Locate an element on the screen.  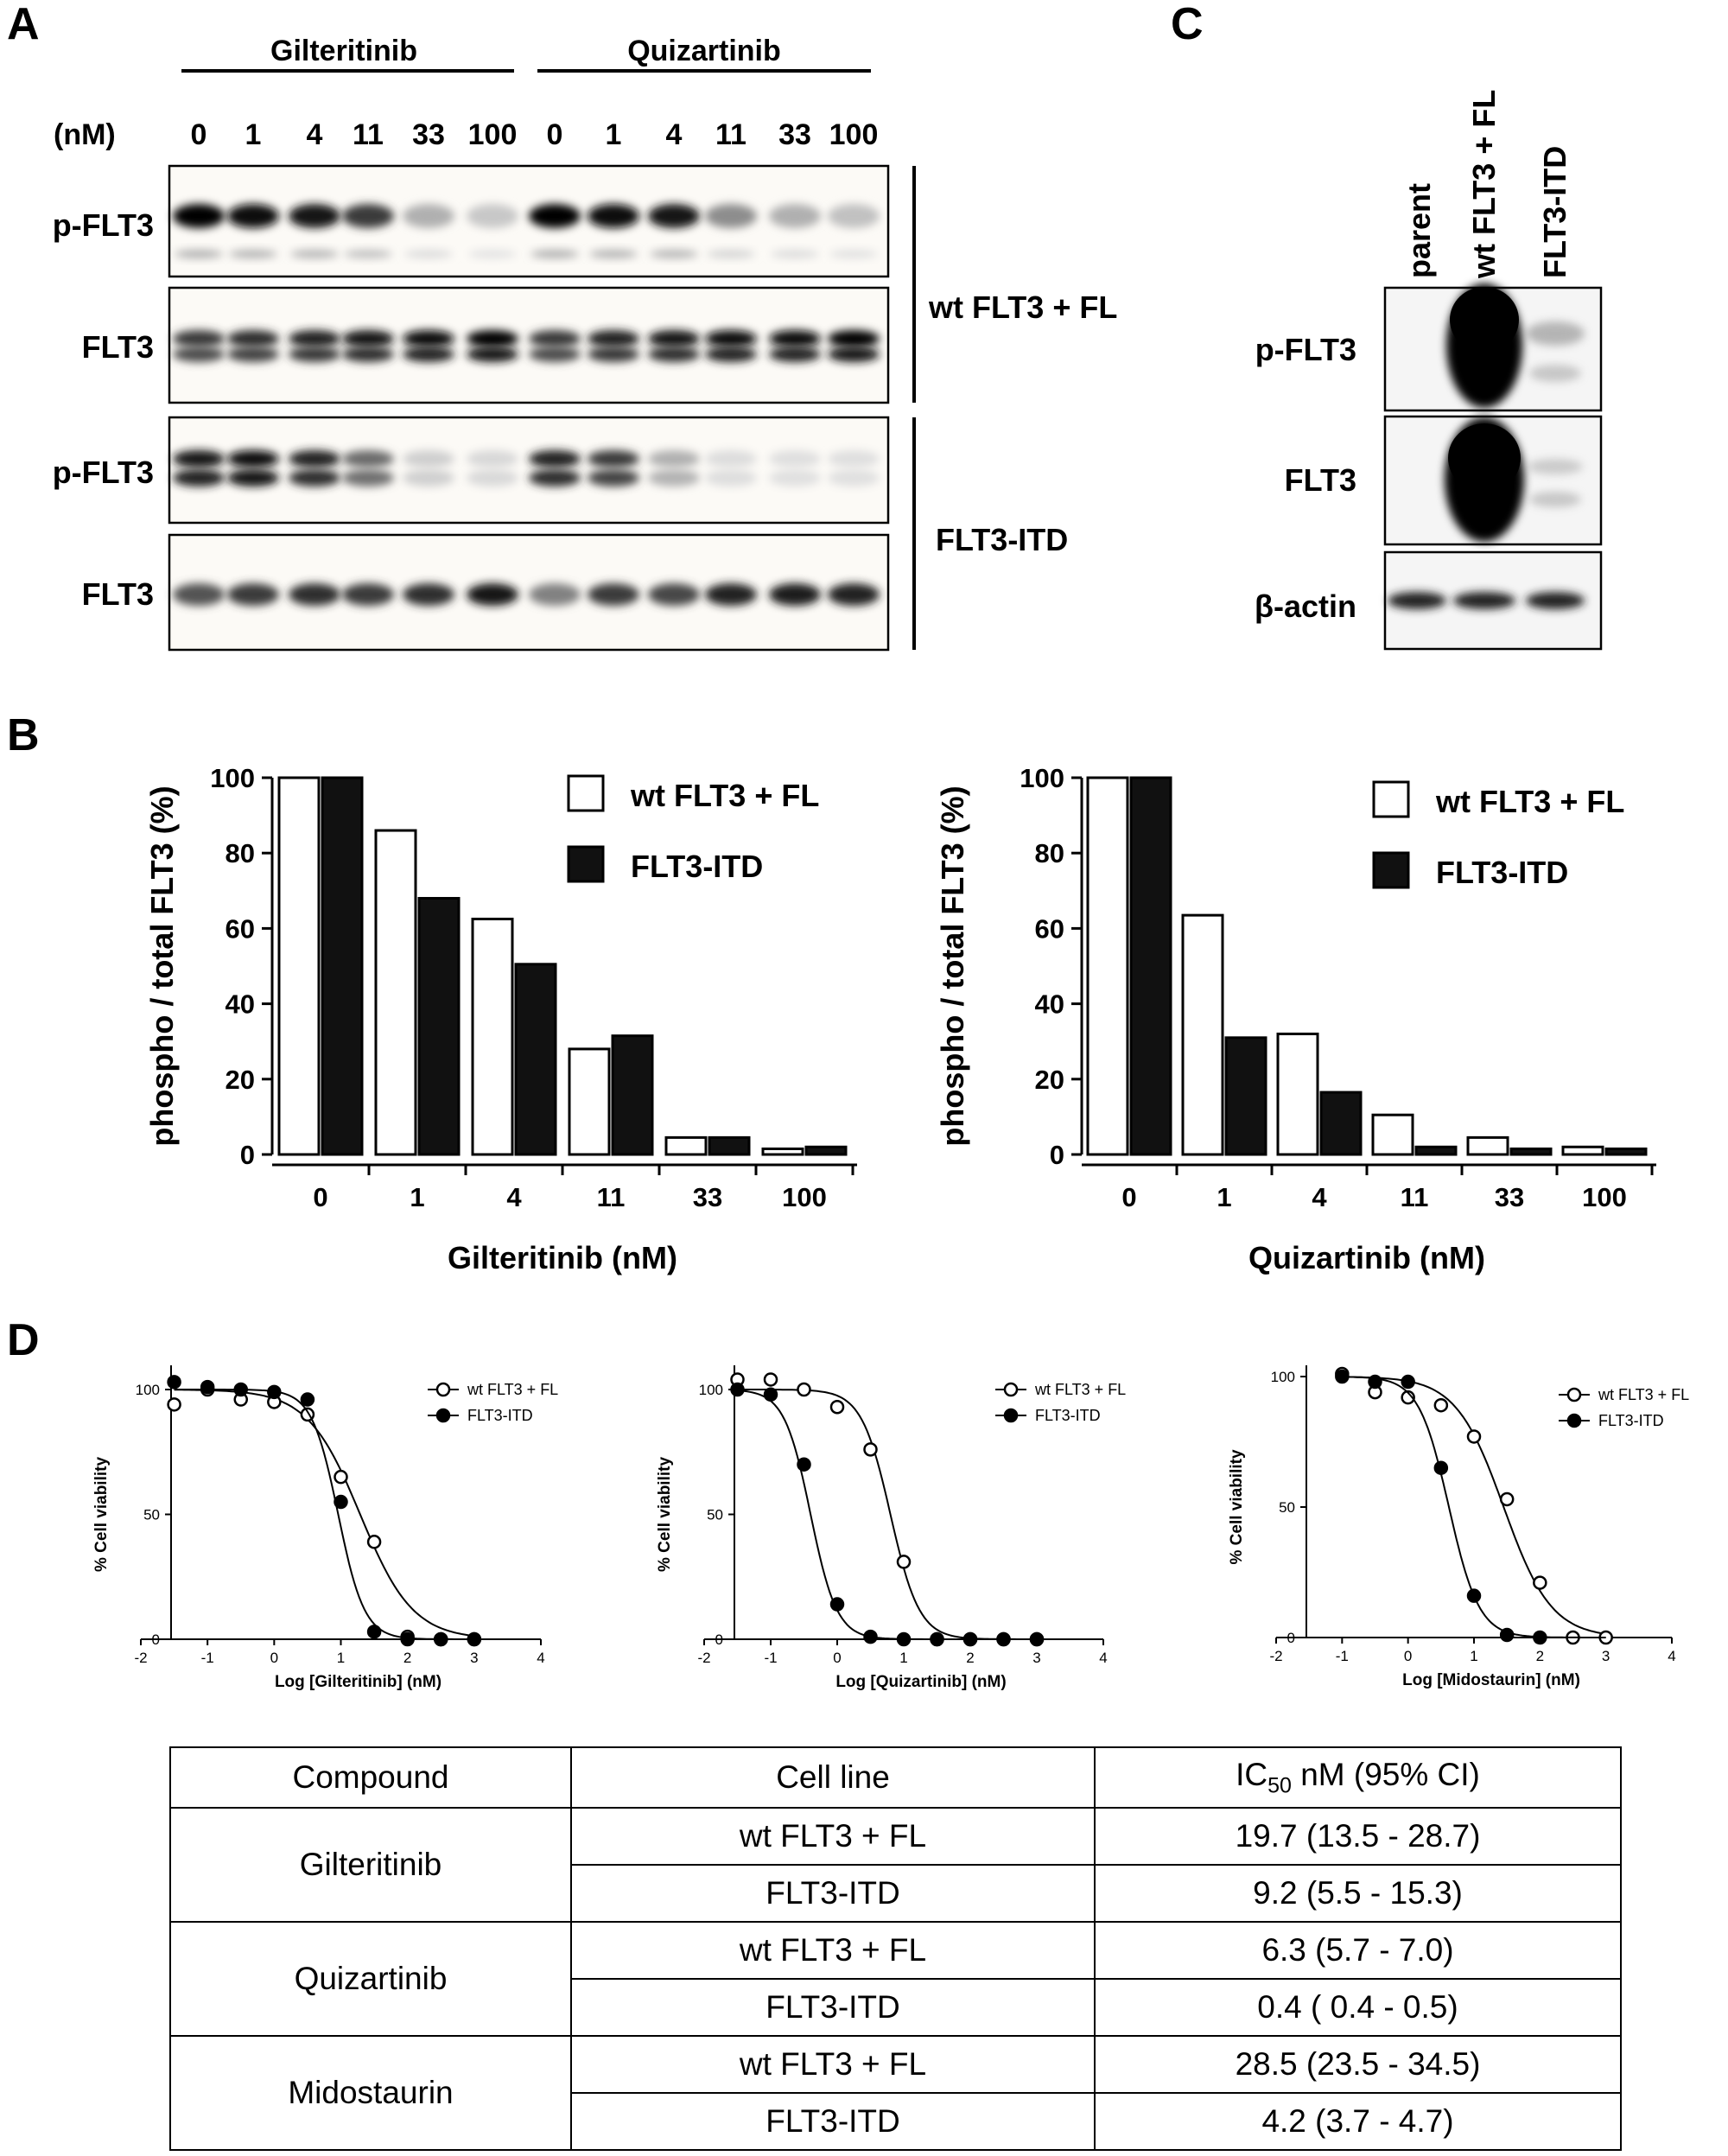
table-row: Quizartinib wt FLT3 + FL 6.3 (5.7 - 7.0) is located at coordinates (895, 1979).